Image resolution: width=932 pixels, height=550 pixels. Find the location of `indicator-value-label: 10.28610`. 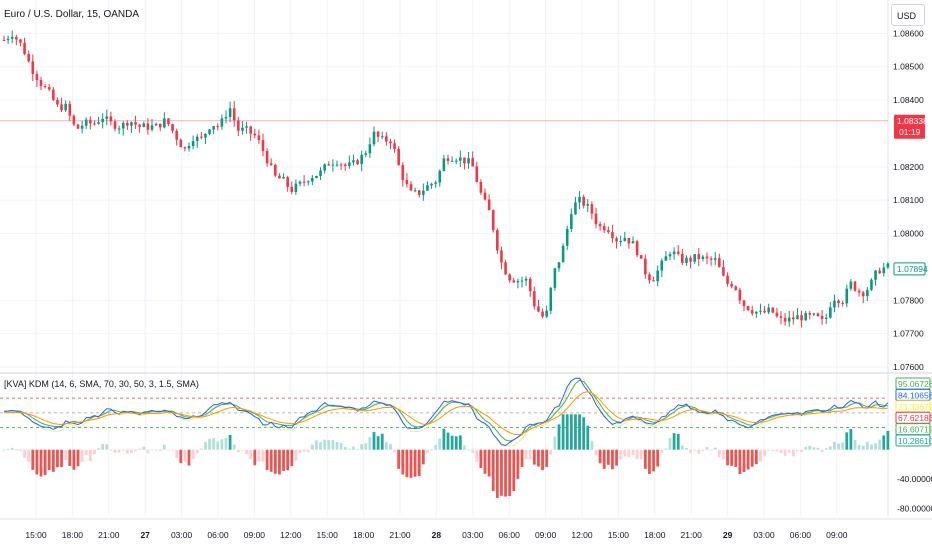

indicator-value-label: 10.28610 is located at coordinates (913, 440).